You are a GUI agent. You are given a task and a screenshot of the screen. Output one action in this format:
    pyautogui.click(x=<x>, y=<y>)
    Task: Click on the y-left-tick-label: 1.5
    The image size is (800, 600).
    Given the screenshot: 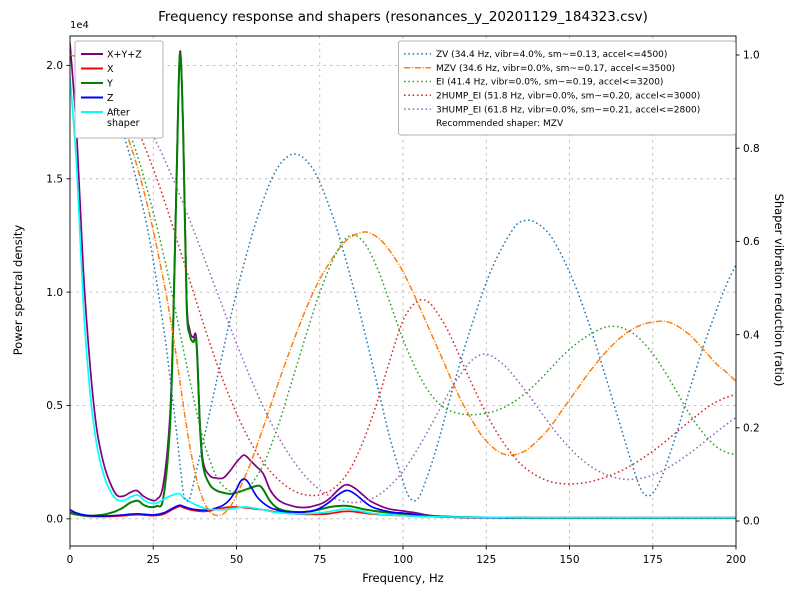 What is the action you would take?
    pyautogui.click(x=54, y=180)
    